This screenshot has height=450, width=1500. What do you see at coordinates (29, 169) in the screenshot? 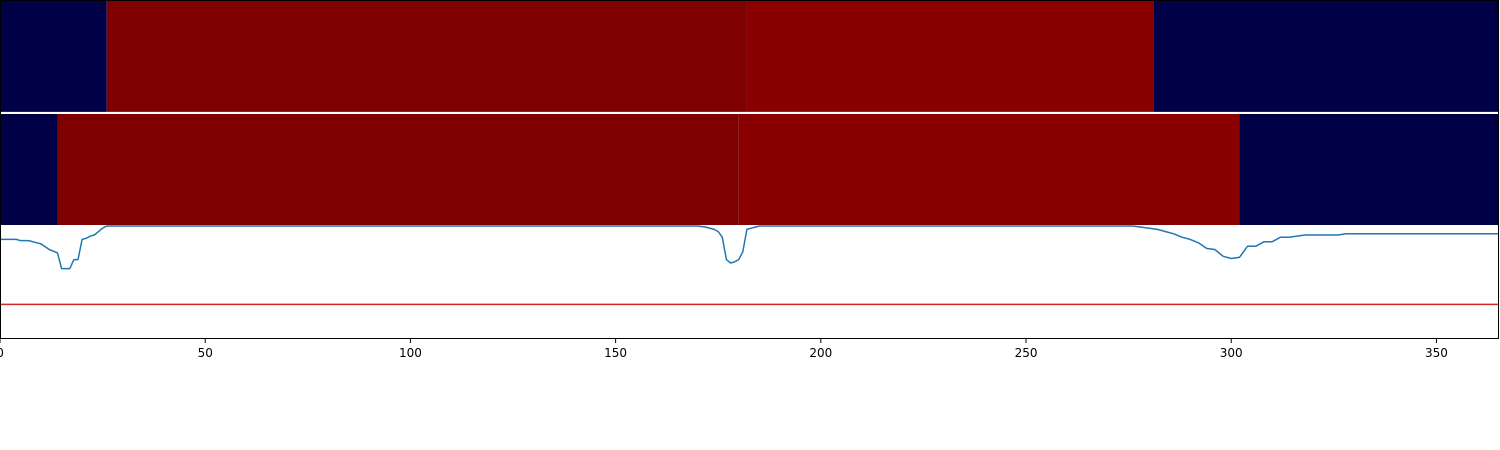
I see `heatmap-cell-row1-seg0` at bounding box center [29, 169].